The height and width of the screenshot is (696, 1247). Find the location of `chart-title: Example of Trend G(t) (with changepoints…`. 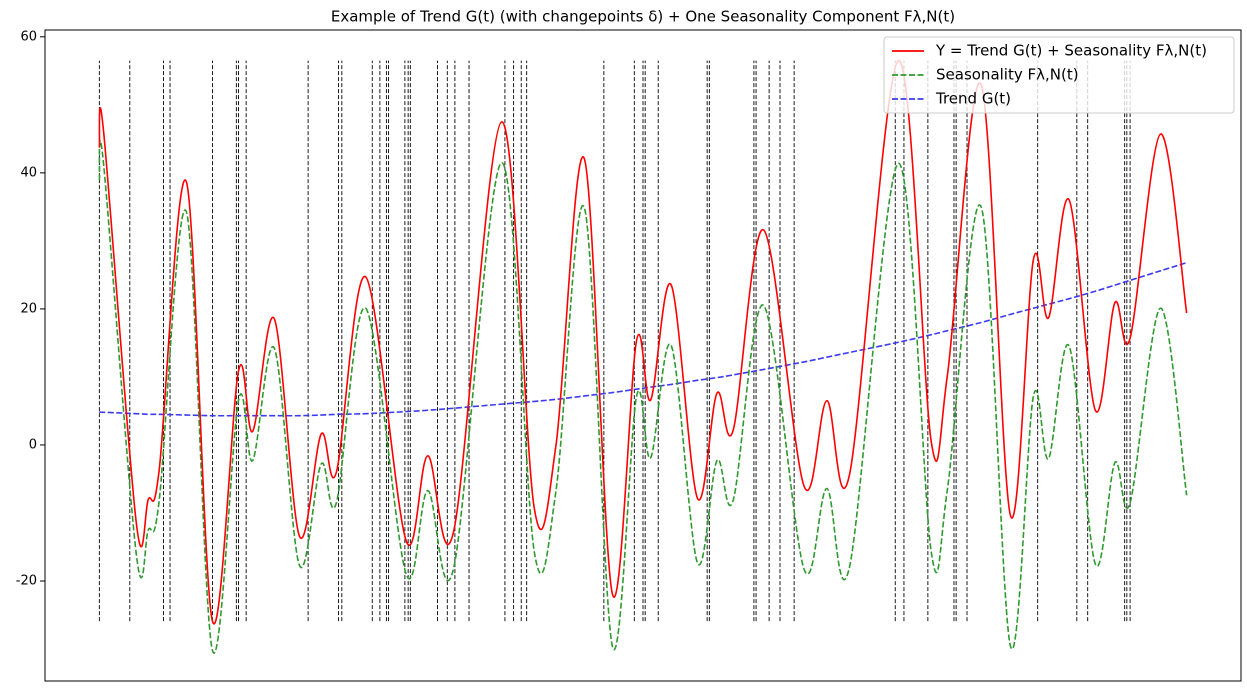

chart-title: Example of Trend G(t) (with changepoints… is located at coordinates (643, 17).